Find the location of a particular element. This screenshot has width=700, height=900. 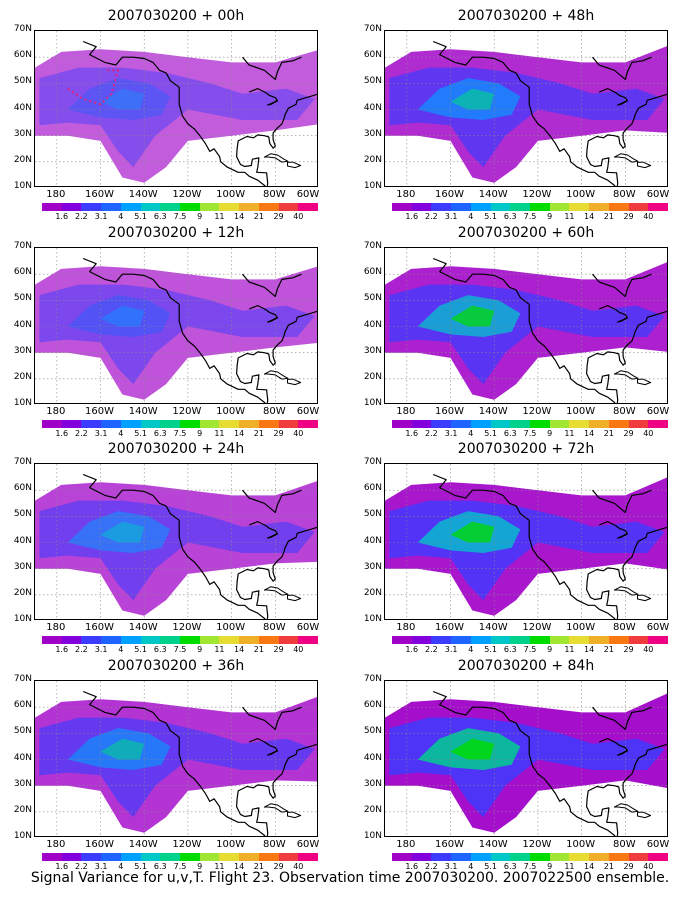

variance-map is located at coordinates (176, 541).